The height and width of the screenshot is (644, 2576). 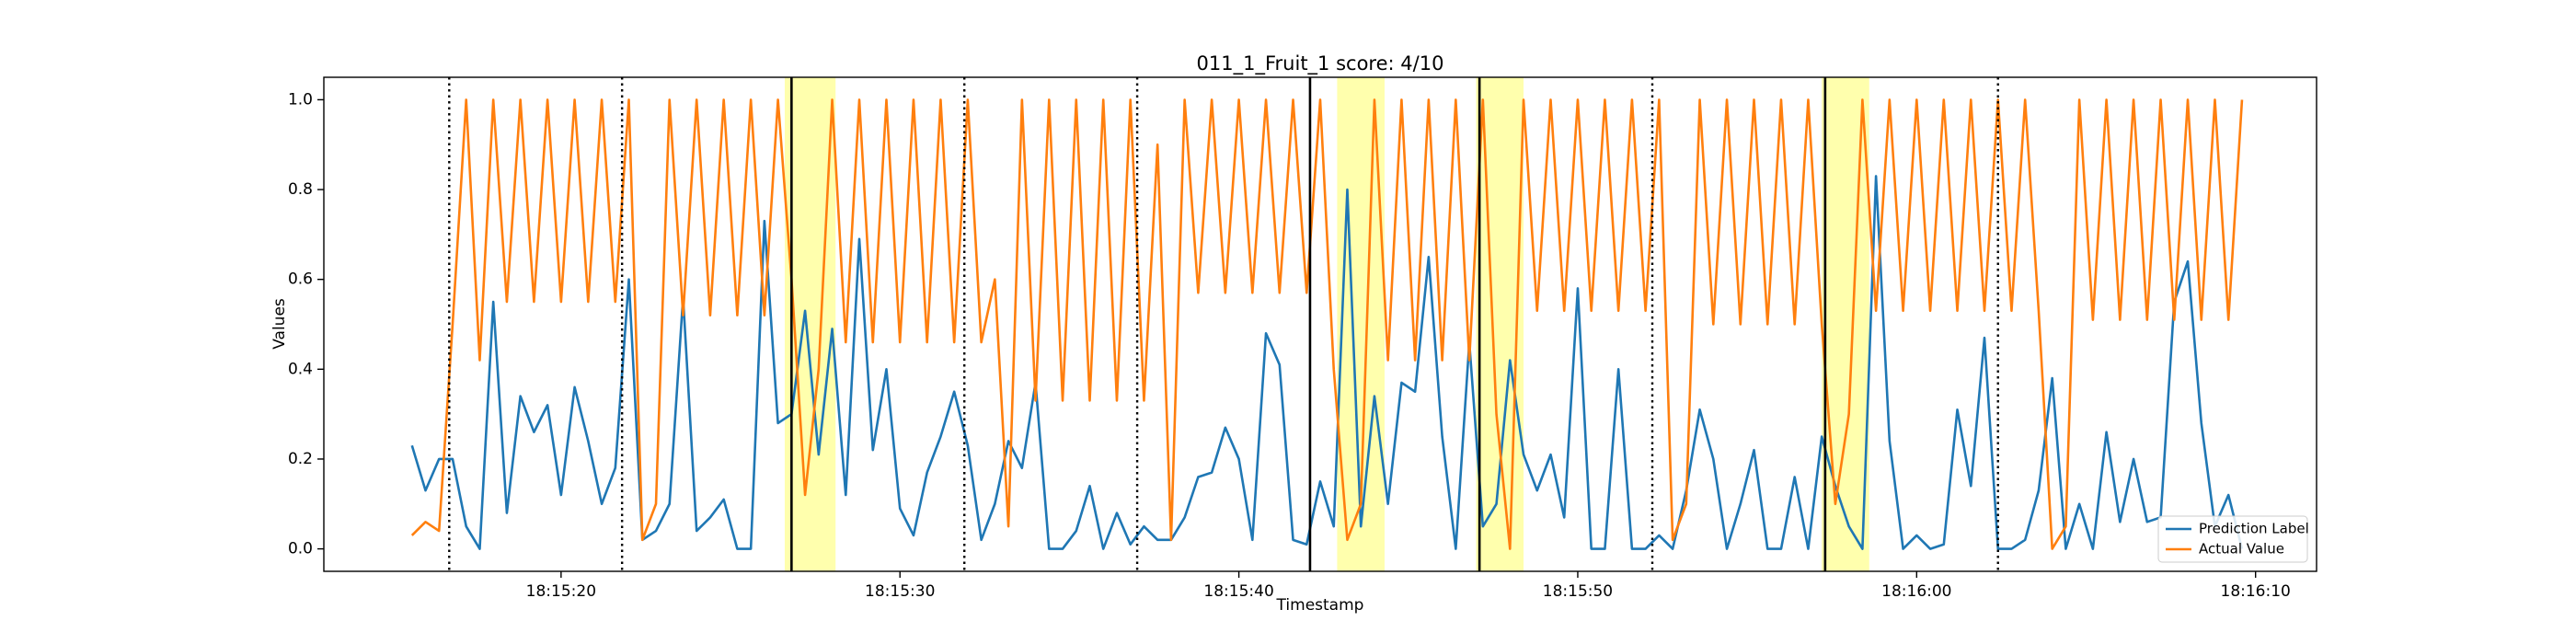 What do you see at coordinates (300, 279) in the screenshot?
I see `y-tick-label: 0.6` at bounding box center [300, 279].